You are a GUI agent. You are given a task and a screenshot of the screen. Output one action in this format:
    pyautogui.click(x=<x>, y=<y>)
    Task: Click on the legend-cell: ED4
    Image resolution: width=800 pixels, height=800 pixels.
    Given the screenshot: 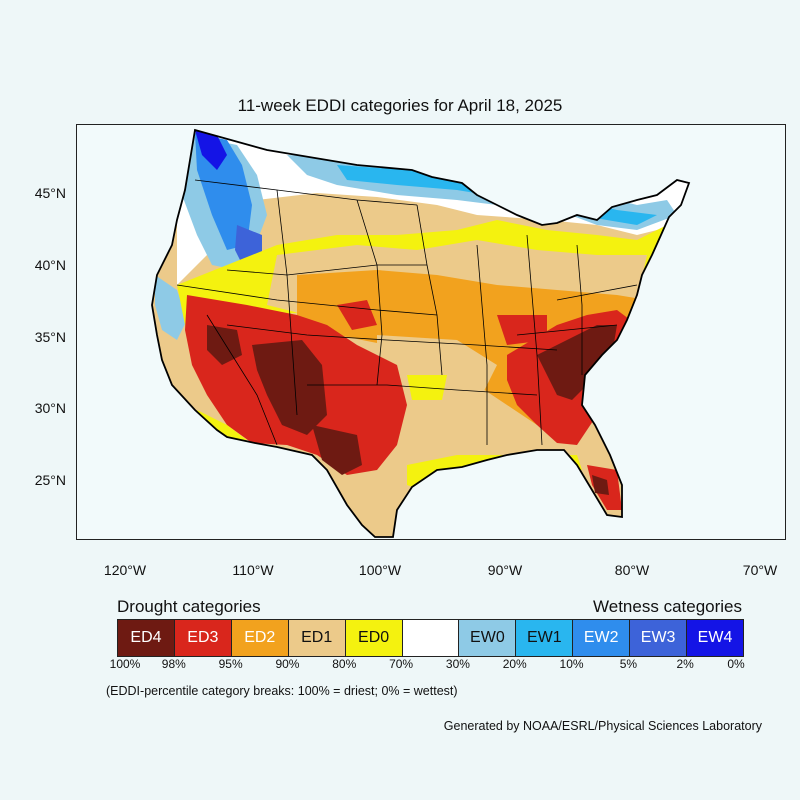 What is the action you would take?
    pyautogui.click(x=146, y=638)
    